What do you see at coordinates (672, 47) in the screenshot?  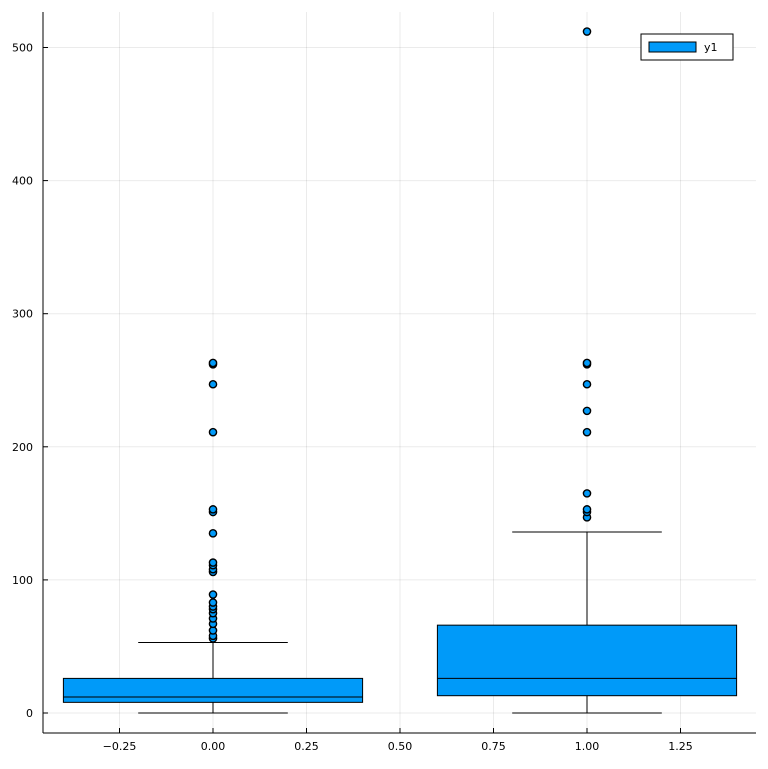 I see `legend-swatch-y1` at bounding box center [672, 47].